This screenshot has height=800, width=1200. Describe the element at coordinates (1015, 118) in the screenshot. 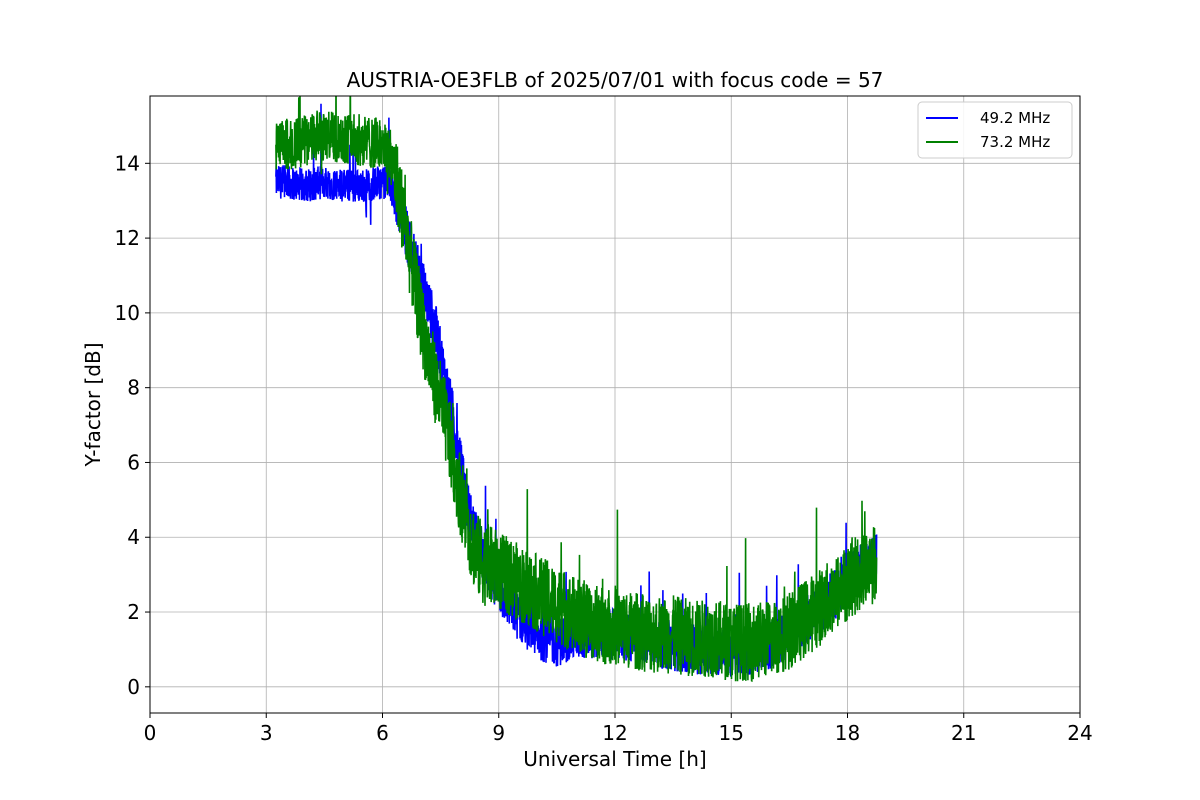

I see `legend-entry: 49.2 MHz` at that location.